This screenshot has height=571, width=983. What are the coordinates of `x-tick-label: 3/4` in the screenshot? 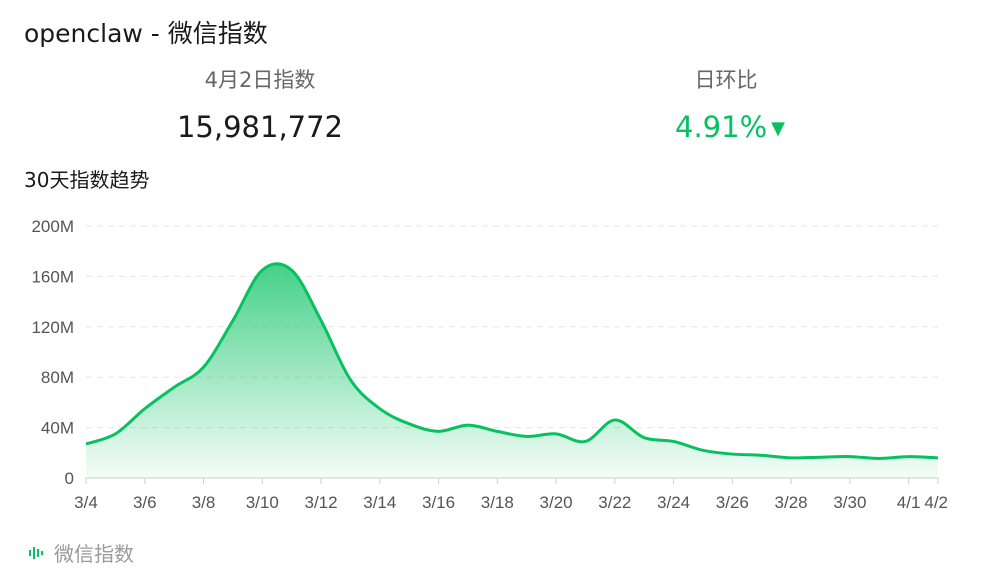 It's located at (86, 502).